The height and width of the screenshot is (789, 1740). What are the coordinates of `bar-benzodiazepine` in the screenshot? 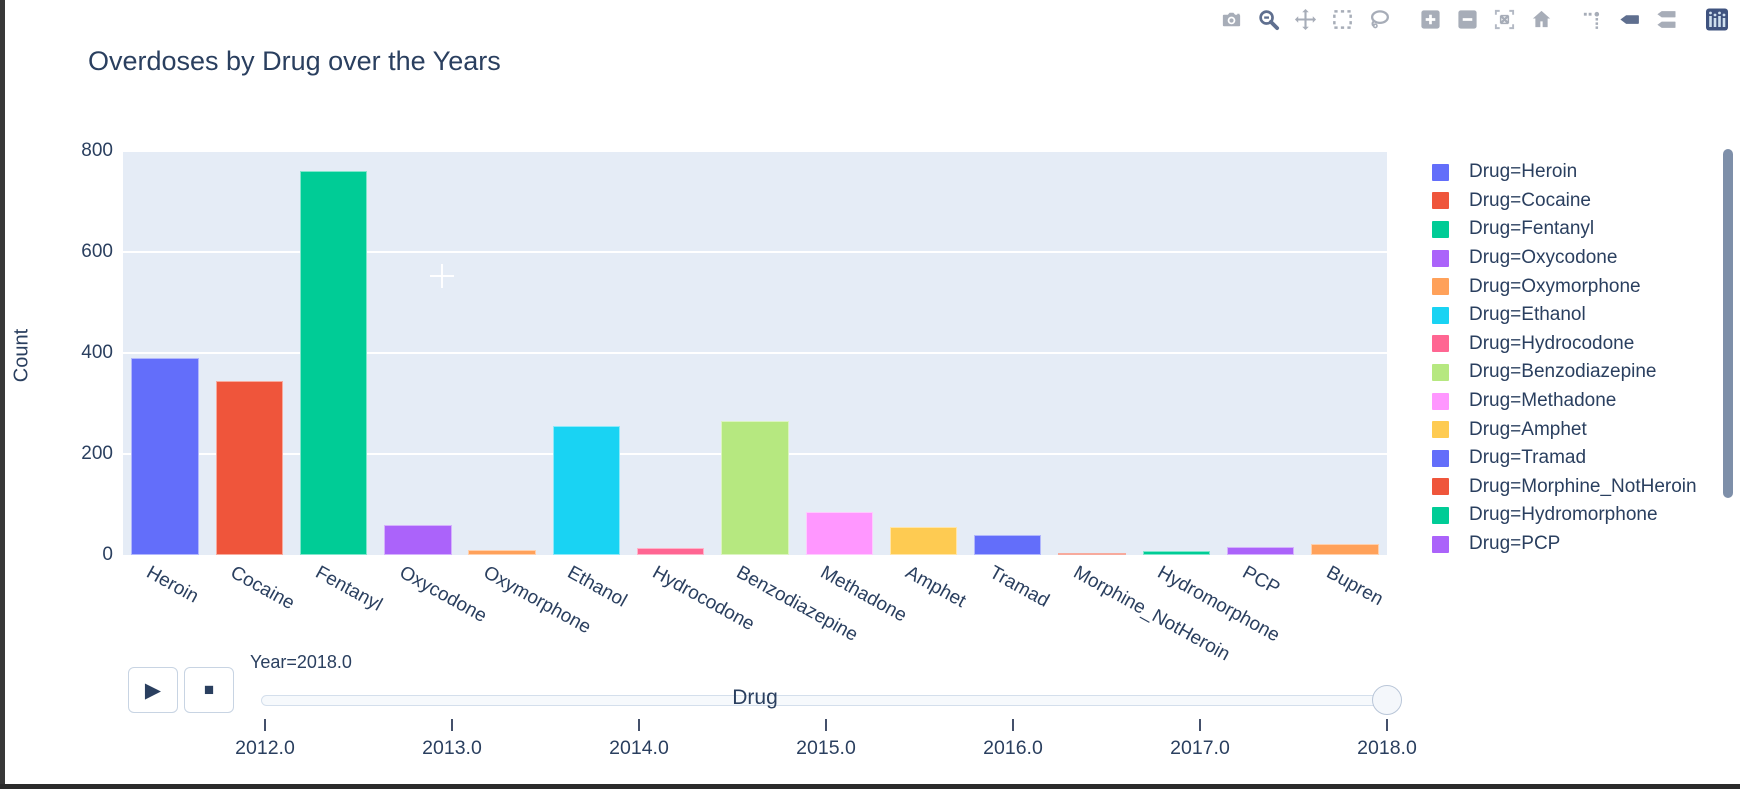 It's located at (755, 488).